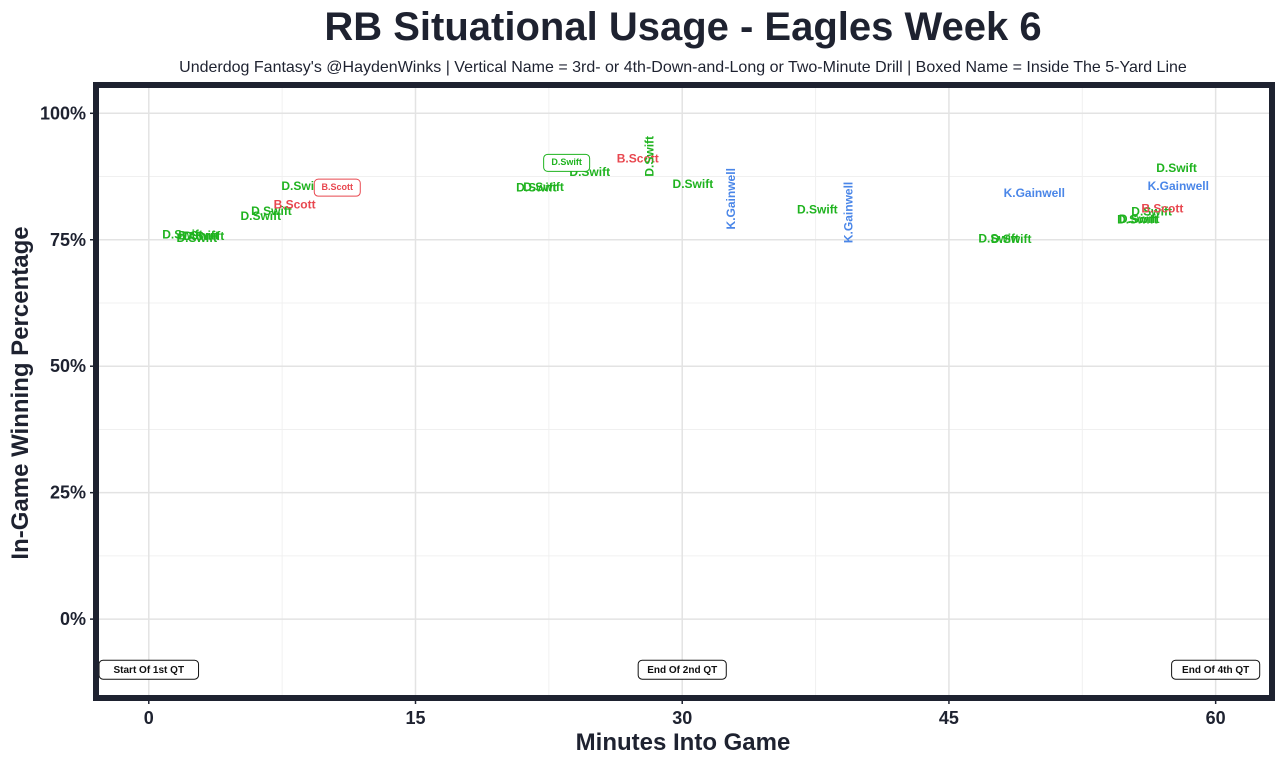  Describe the element at coordinates (149, 718) in the screenshot. I see `x-tick-label: 0` at that location.